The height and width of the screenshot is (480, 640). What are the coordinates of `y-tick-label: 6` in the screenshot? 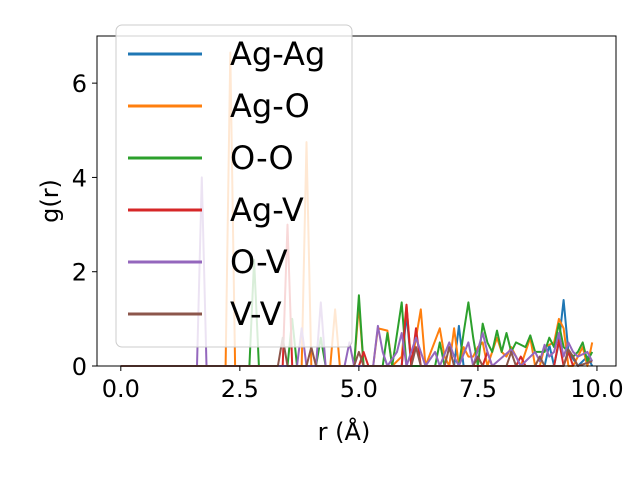 It's located at (79, 84).